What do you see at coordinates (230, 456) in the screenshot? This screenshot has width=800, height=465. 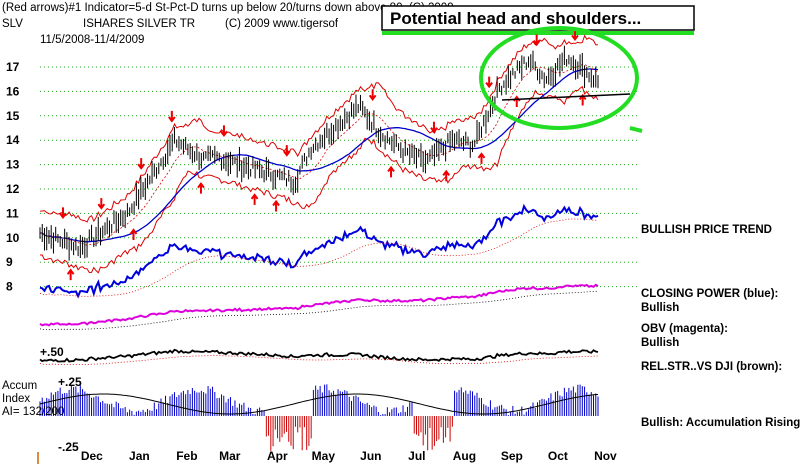 I see `month-label: Mar` at bounding box center [230, 456].